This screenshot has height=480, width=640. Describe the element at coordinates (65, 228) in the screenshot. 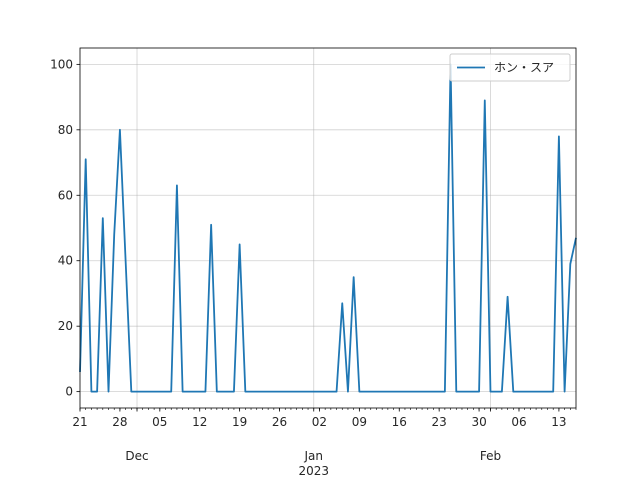

I see `y-axis: 0 20 40 60 80 100` at that location.